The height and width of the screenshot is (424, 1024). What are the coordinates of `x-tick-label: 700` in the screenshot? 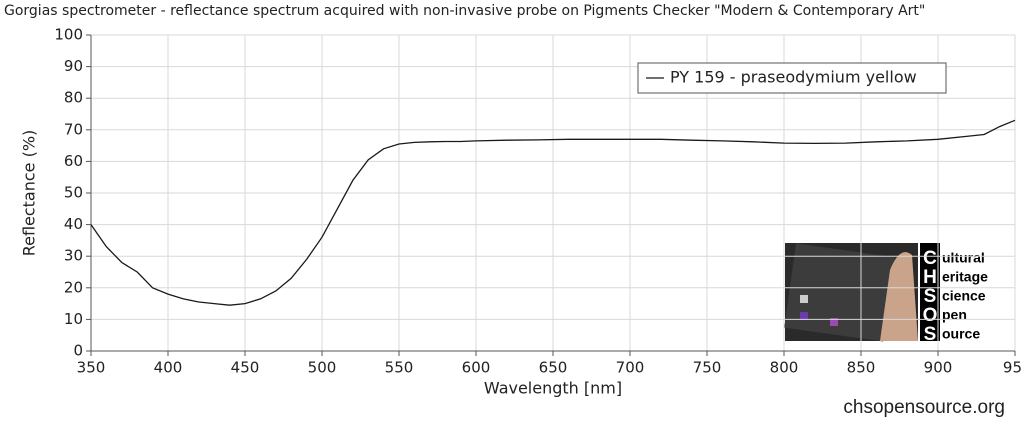 It's located at (630, 368).